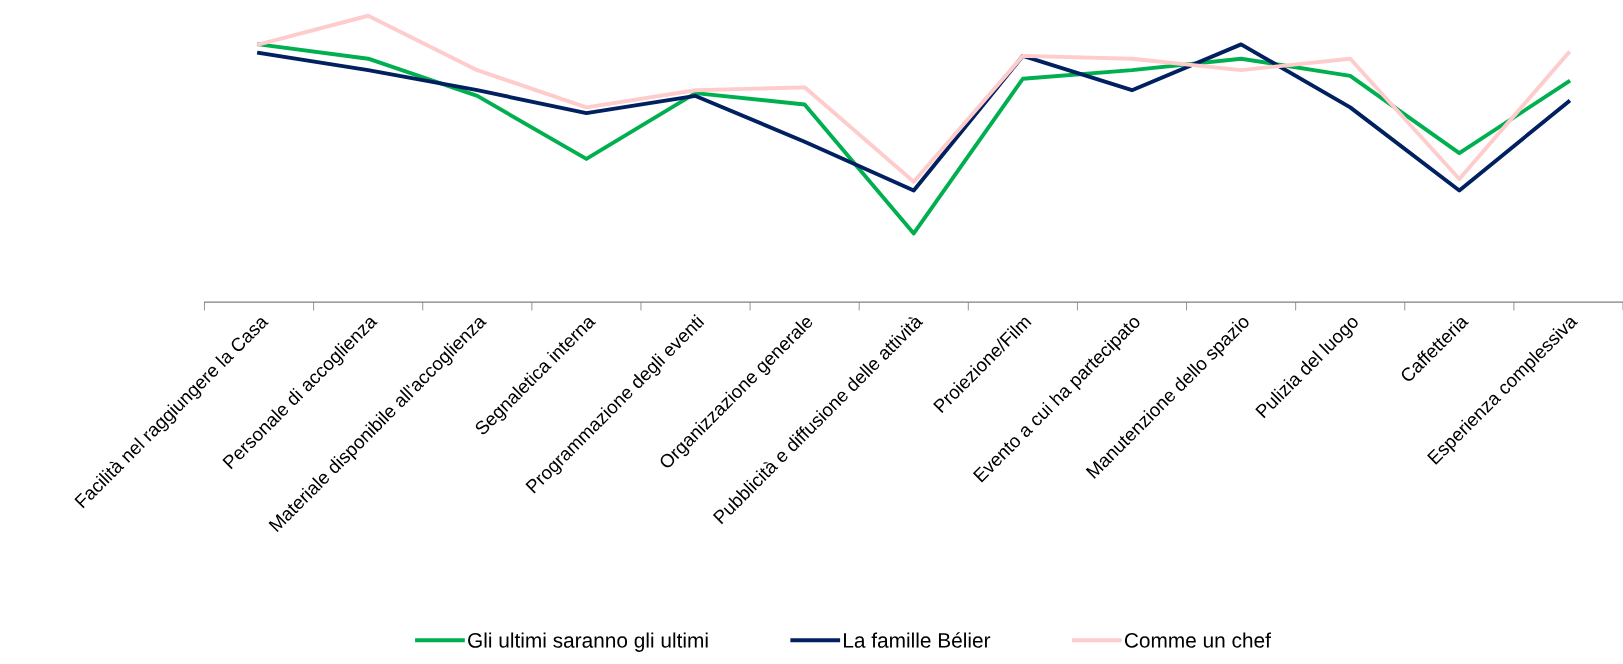  Describe the element at coordinates (917, 640) in the screenshot. I see `legend-label: La famille Bélier` at that location.